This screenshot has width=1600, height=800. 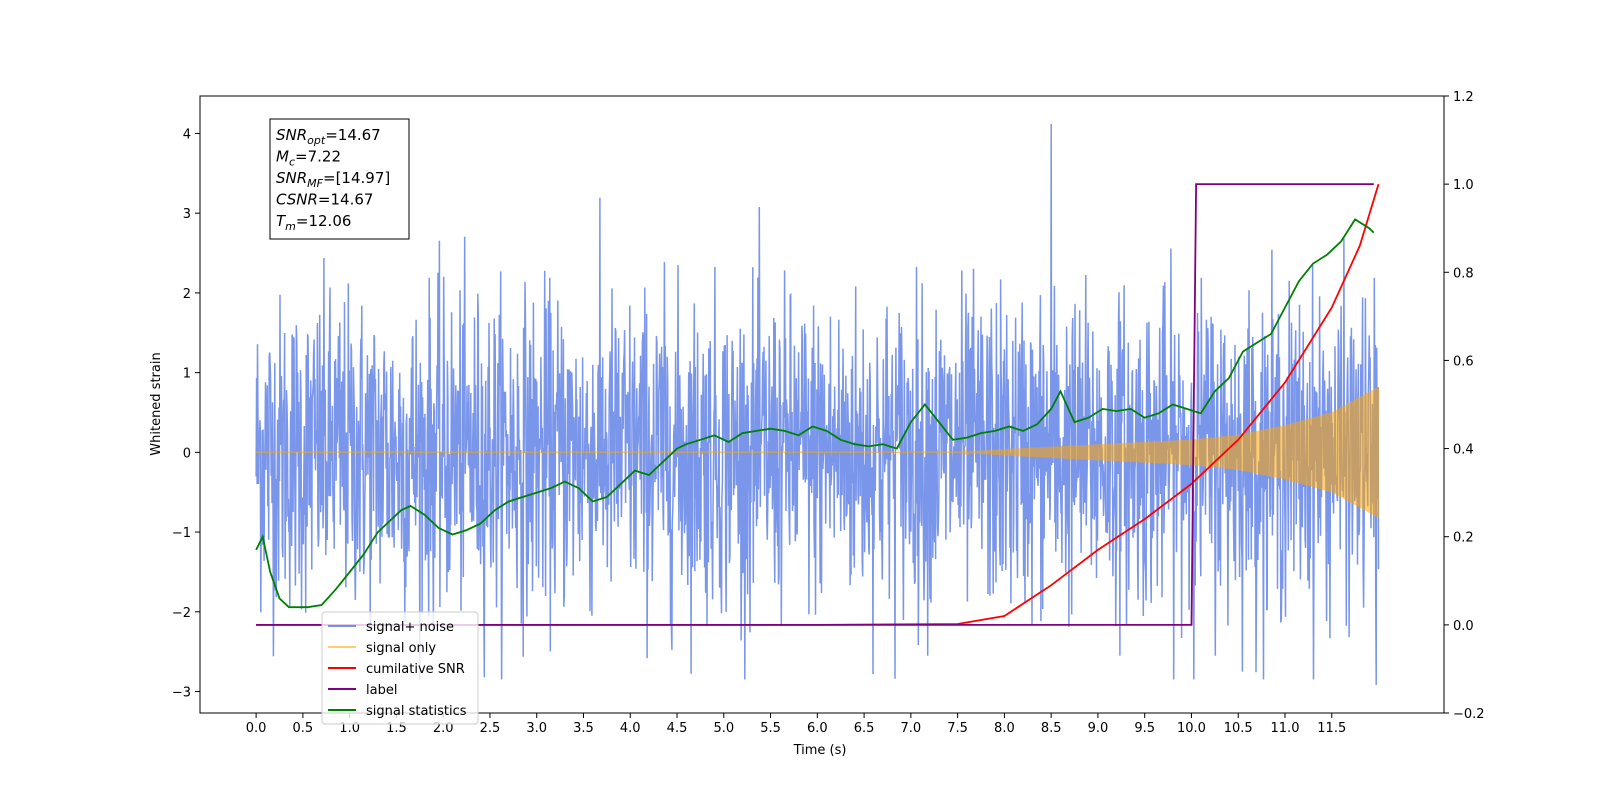 I want to click on annotation-frame, so click(x=339, y=179).